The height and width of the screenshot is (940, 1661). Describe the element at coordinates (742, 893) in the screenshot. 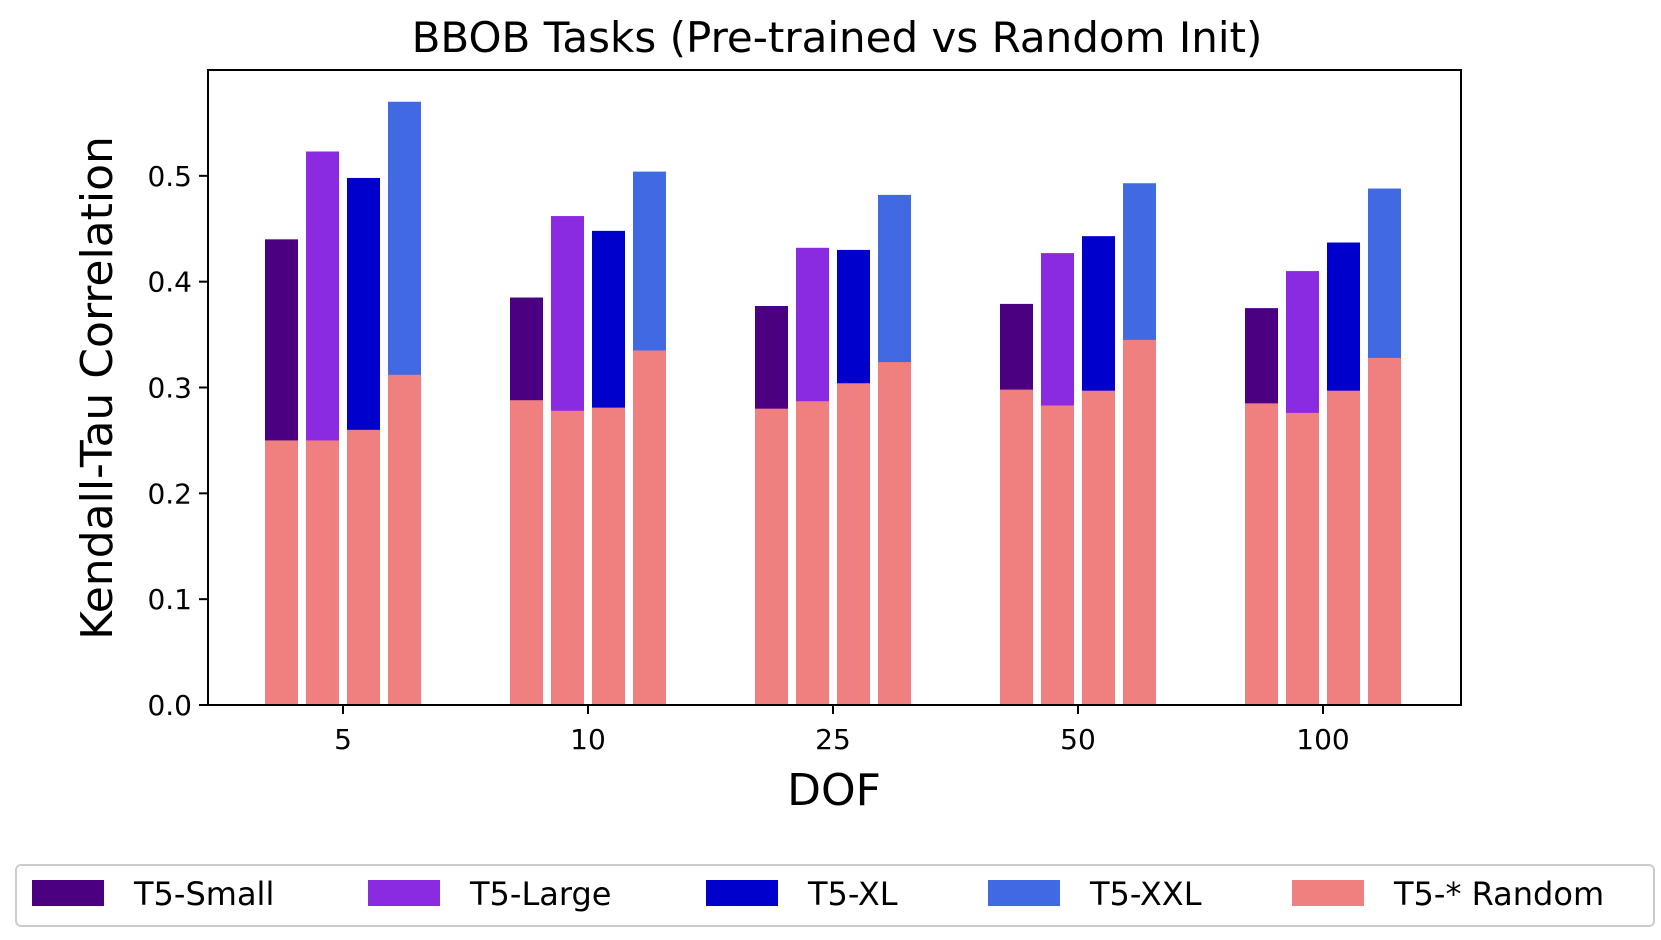

I see `legend-swatch-t5-xl` at that location.